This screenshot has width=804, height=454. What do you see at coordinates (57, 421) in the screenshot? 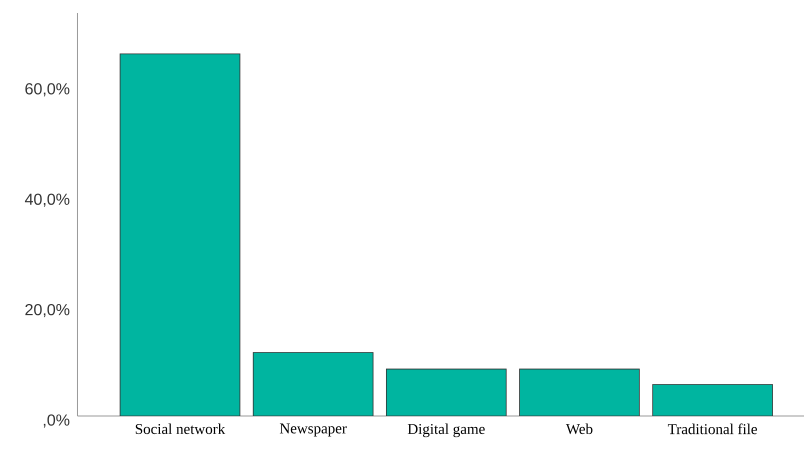
I see `y-tick-label: ,0%` at bounding box center [57, 421].